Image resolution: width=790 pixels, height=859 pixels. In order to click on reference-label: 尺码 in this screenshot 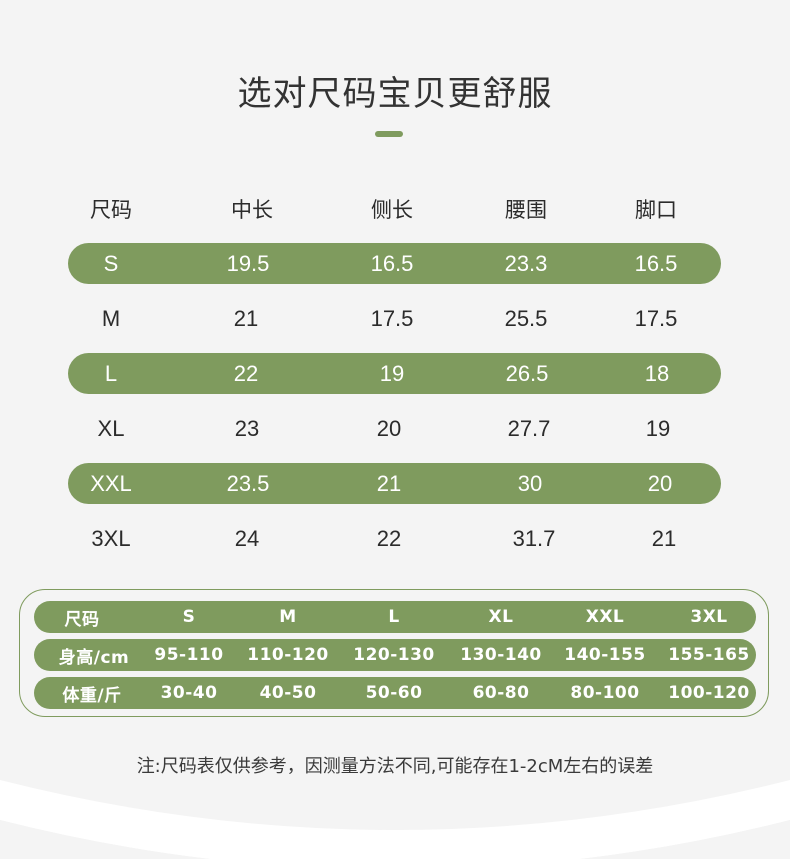, I will do `click(82, 619)`.